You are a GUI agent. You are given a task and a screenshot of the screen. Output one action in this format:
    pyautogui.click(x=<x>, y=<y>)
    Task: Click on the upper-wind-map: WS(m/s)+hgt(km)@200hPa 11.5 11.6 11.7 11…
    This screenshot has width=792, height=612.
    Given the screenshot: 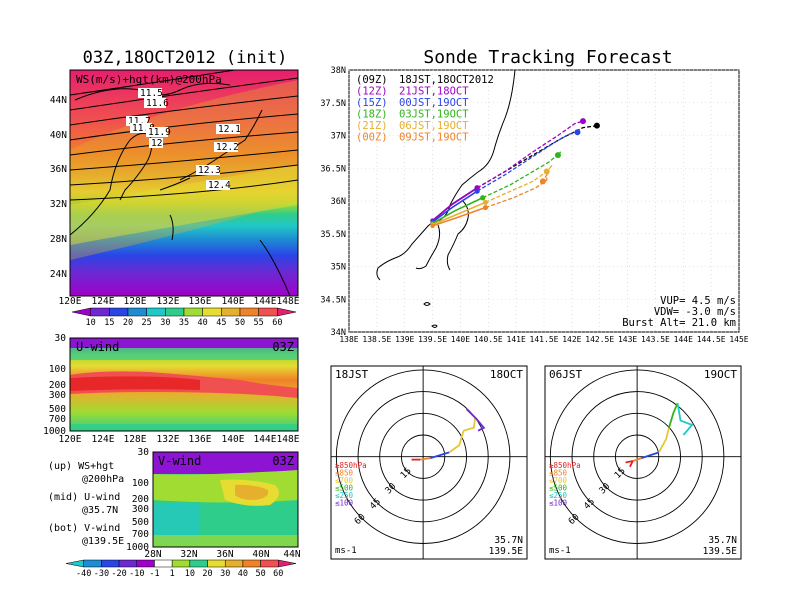 What is the action you would take?
    pyautogui.click(x=175, y=188)
    